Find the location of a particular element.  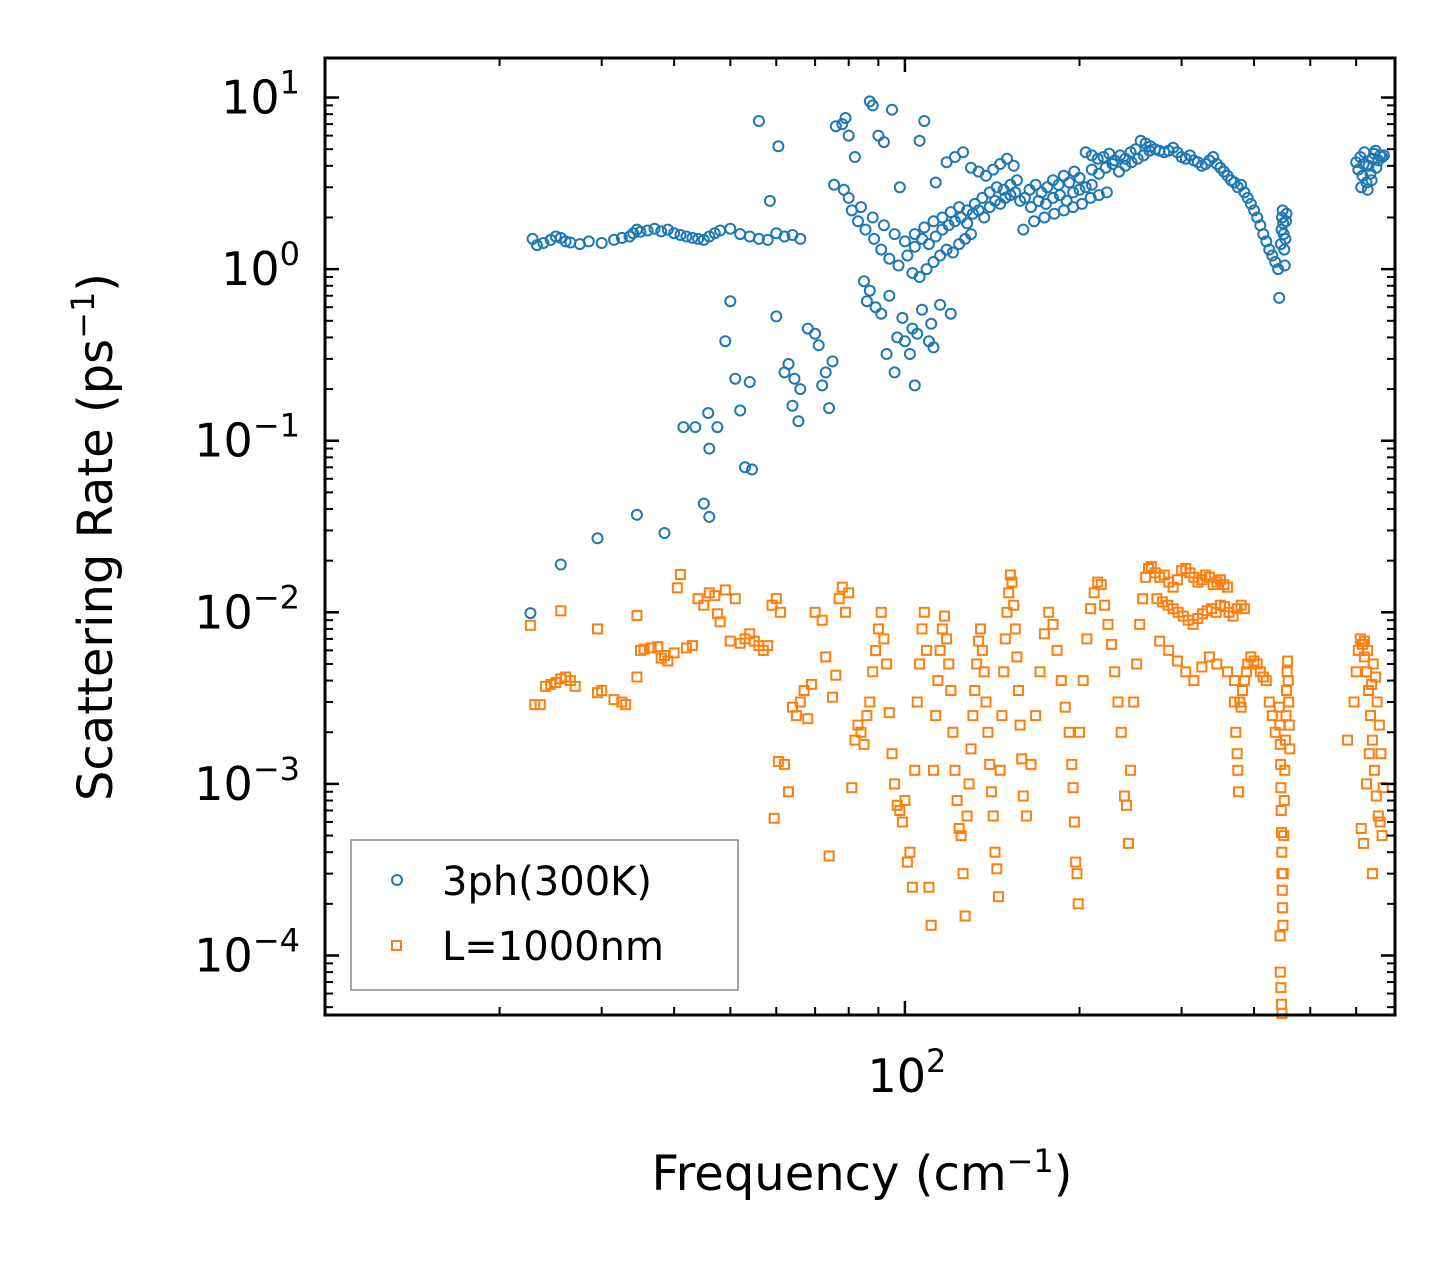

y-tick-label: 10⁻² is located at coordinates (247, 608).